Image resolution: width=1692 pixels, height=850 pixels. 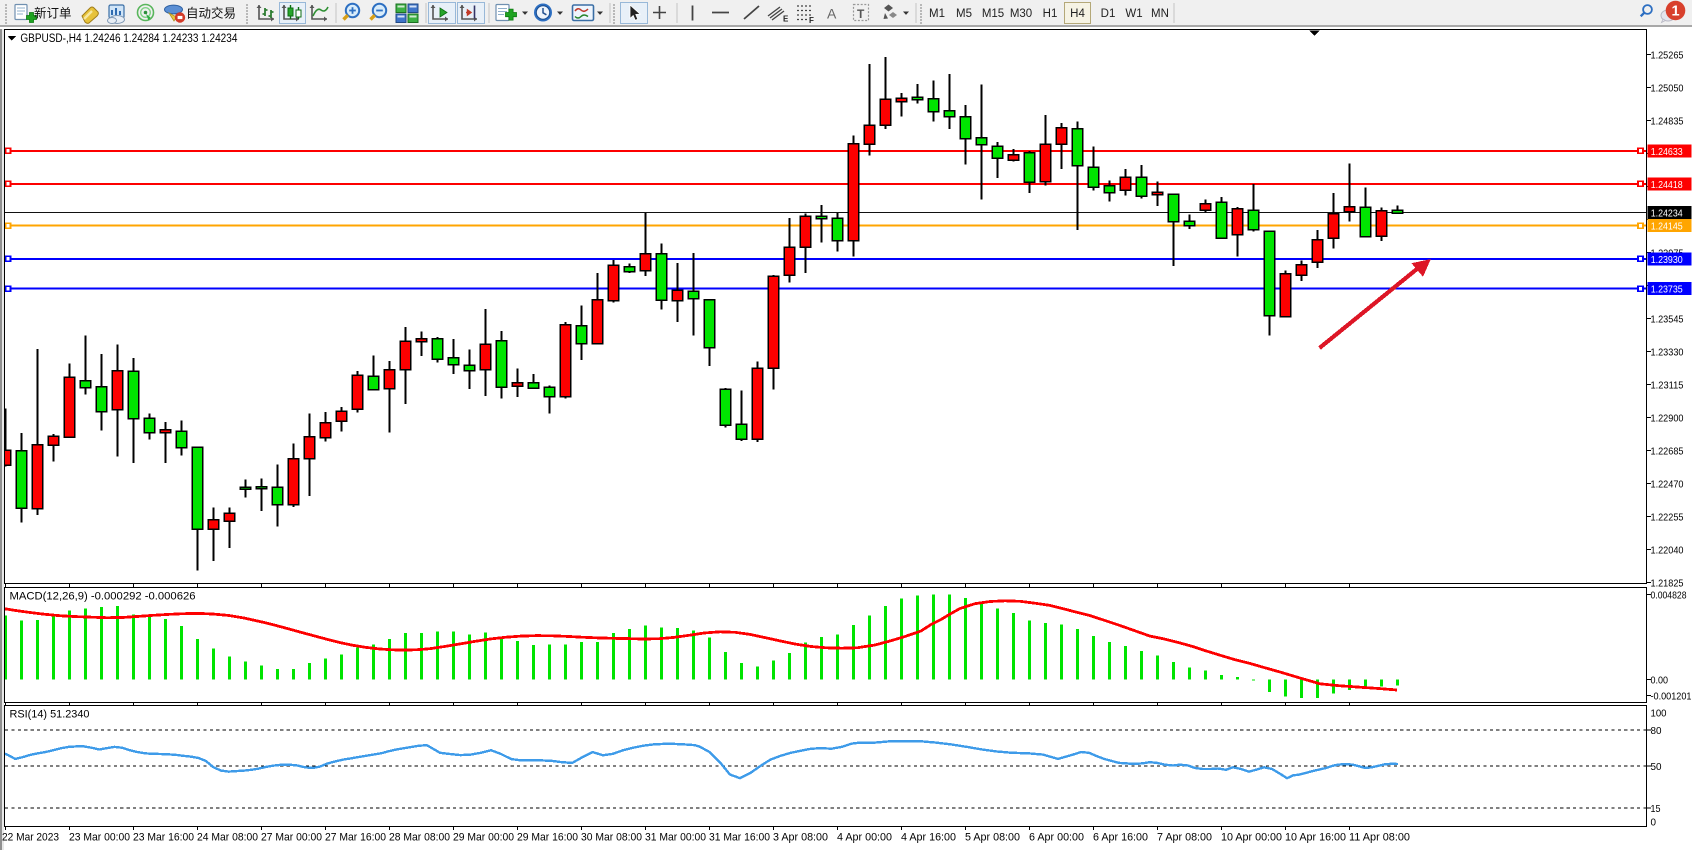 I want to click on svg-text: 1.22040, so click(x=1667, y=550).